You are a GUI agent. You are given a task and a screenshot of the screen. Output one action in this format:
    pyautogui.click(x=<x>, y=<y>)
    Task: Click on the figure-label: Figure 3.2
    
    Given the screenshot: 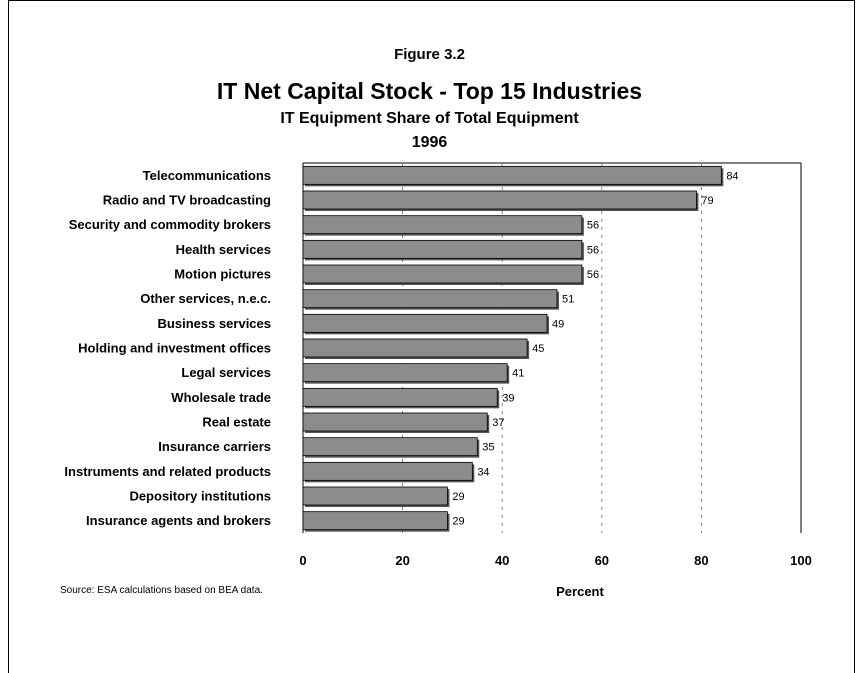 What is the action you would take?
    pyautogui.click(x=429, y=54)
    